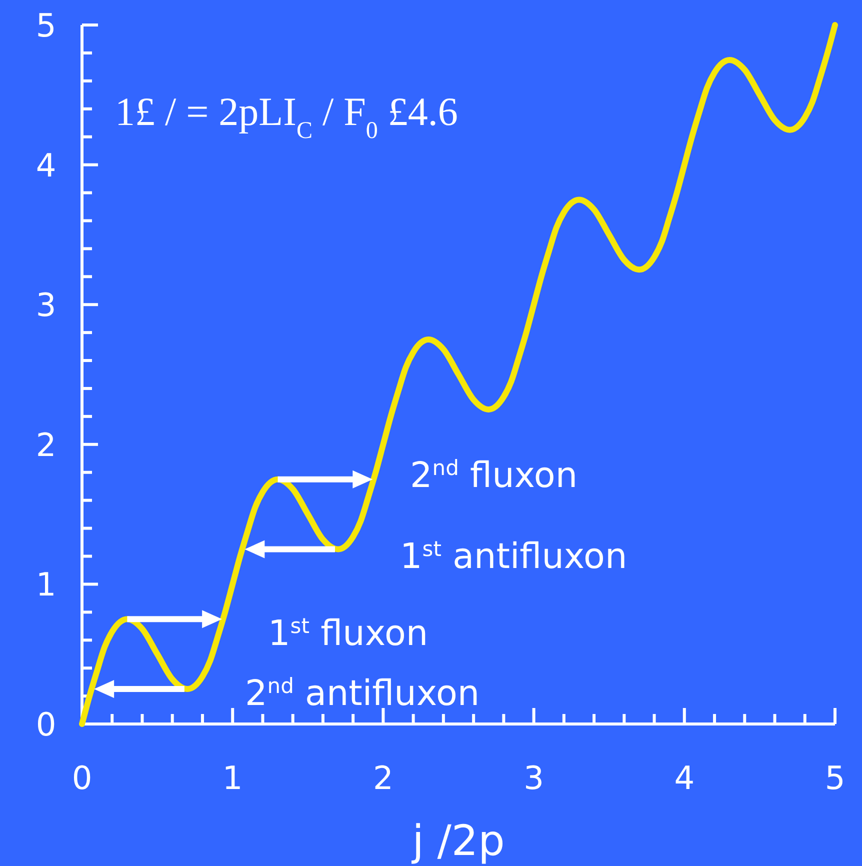 This screenshot has height=866, width=862. I want to click on annotation: 2$^{nd}$ antifluxon, so click(362, 694).